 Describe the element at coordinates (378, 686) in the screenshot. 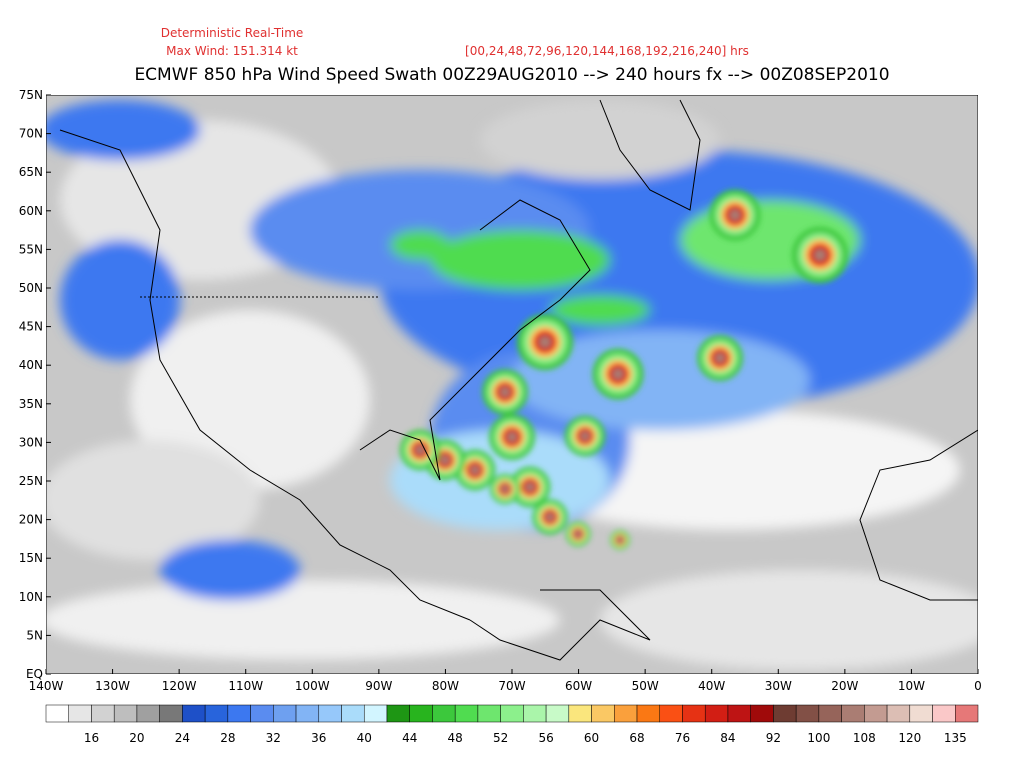

I see `lon-label: 90W` at that location.